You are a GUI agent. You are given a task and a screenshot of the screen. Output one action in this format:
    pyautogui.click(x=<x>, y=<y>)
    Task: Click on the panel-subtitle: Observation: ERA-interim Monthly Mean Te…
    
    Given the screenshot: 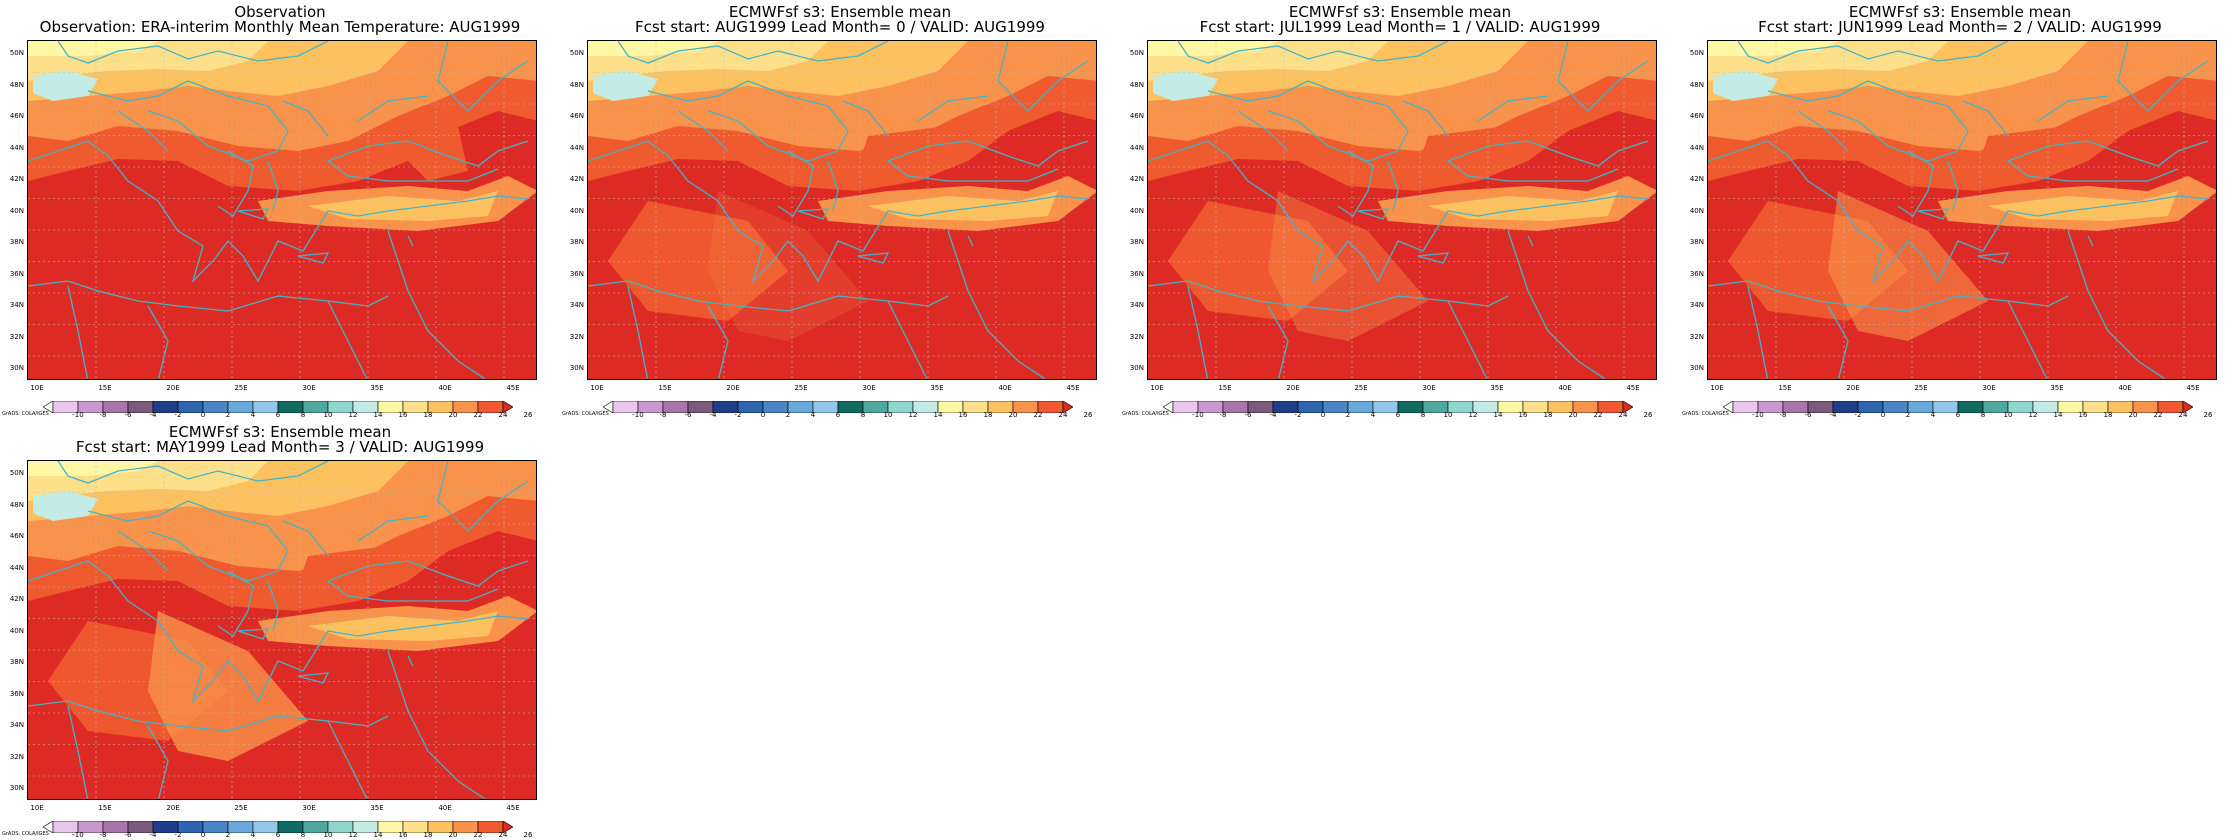 What is the action you would take?
    pyautogui.click(x=280, y=27)
    